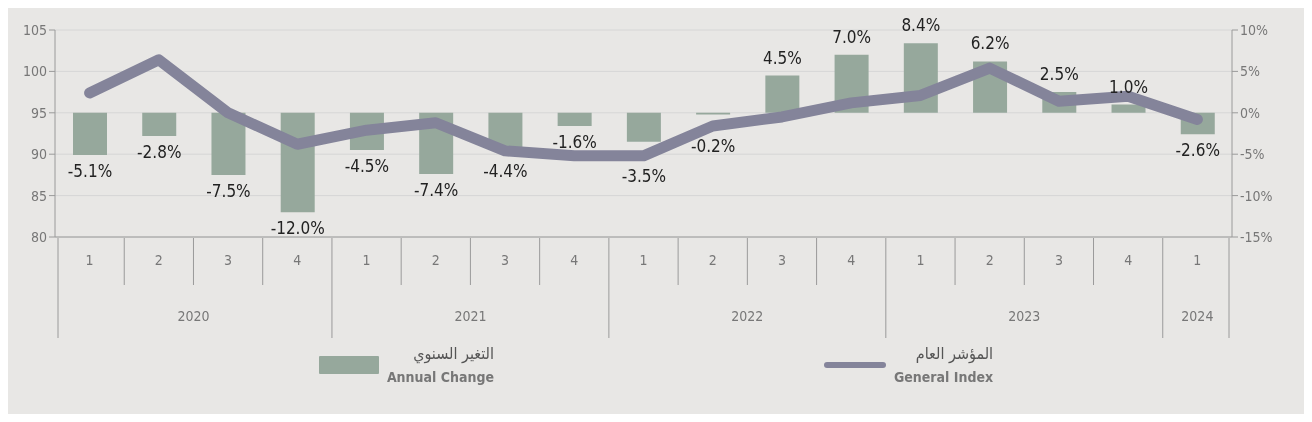 Image resolution: width=1312 pixels, height=422 pixels. Describe the element at coordinates (297, 228) in the screenshot. I see `data-label: -12.0%` at that location.